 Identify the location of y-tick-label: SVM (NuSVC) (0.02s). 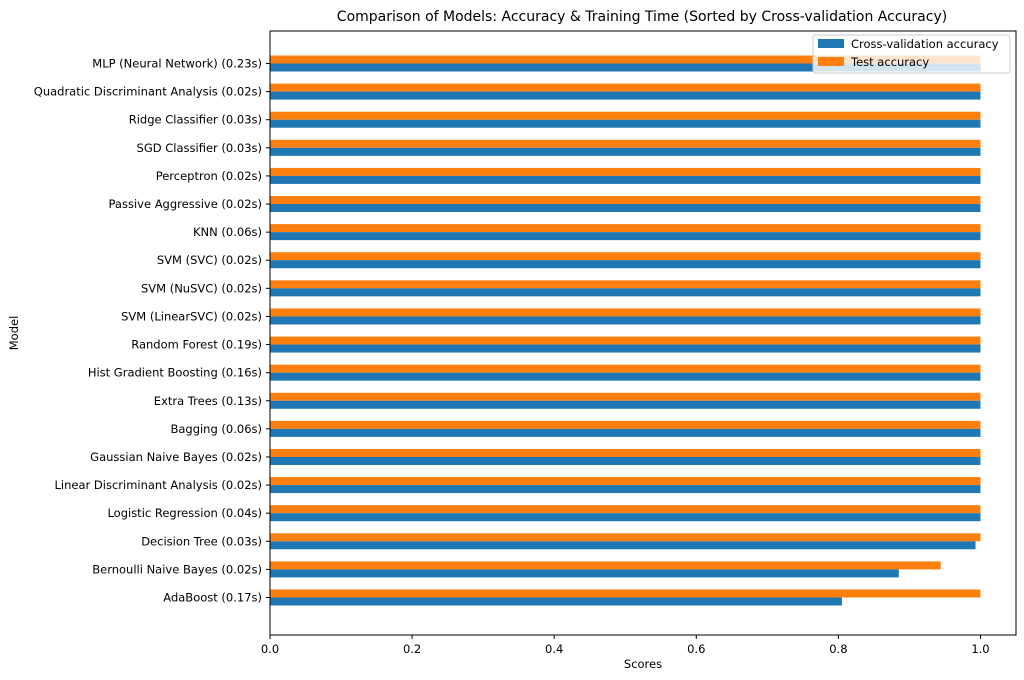
(201, 288).